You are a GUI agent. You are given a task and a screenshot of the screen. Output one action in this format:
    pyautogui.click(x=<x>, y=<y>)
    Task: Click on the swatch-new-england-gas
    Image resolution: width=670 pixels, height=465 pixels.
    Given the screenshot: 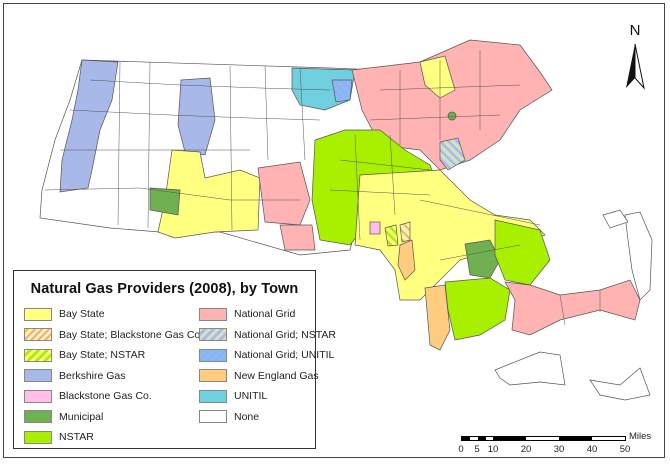 What is the action you would take?
    pyautogui.click(x=213, y=376)
    